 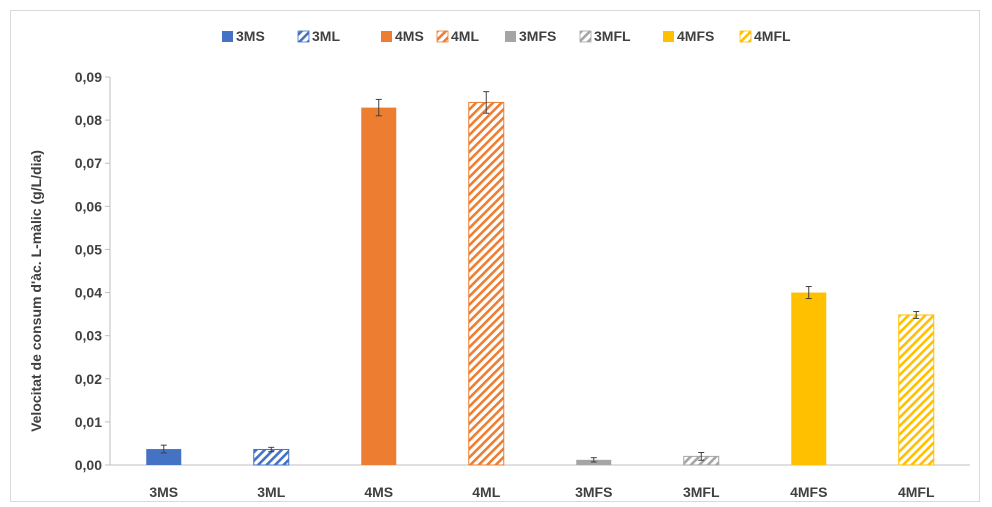 What do you see at coordinates (163, 449) in the screenshot?
I see `error-bar-3ms` at bounding box center [163, 449].